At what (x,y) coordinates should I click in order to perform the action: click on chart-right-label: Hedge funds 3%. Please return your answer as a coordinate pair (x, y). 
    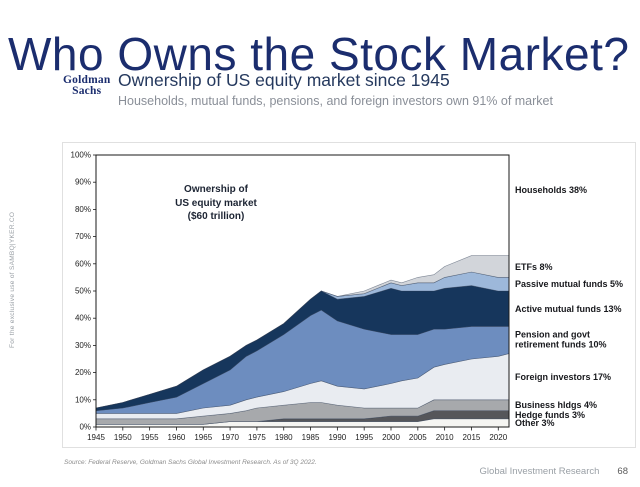
    Looking at the image, I should click on (550, 414).